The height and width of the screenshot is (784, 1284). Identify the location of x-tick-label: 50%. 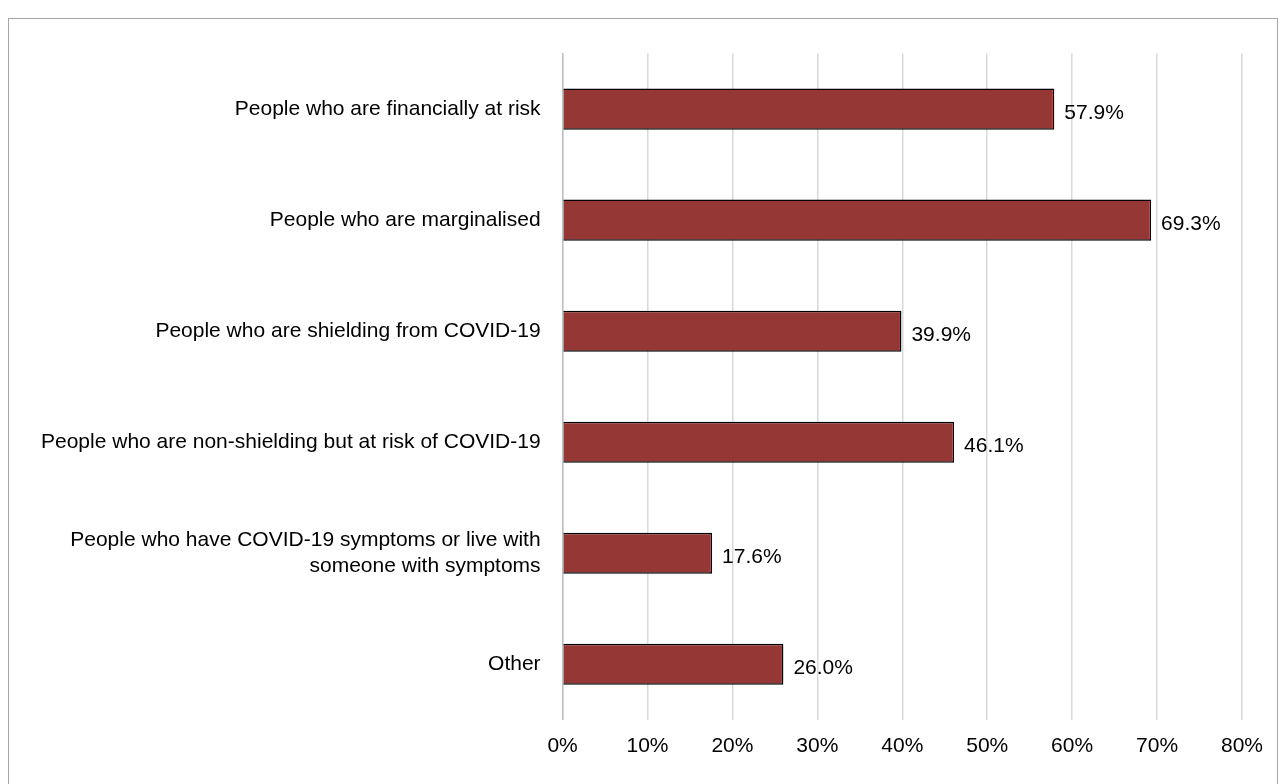
(987, 745).